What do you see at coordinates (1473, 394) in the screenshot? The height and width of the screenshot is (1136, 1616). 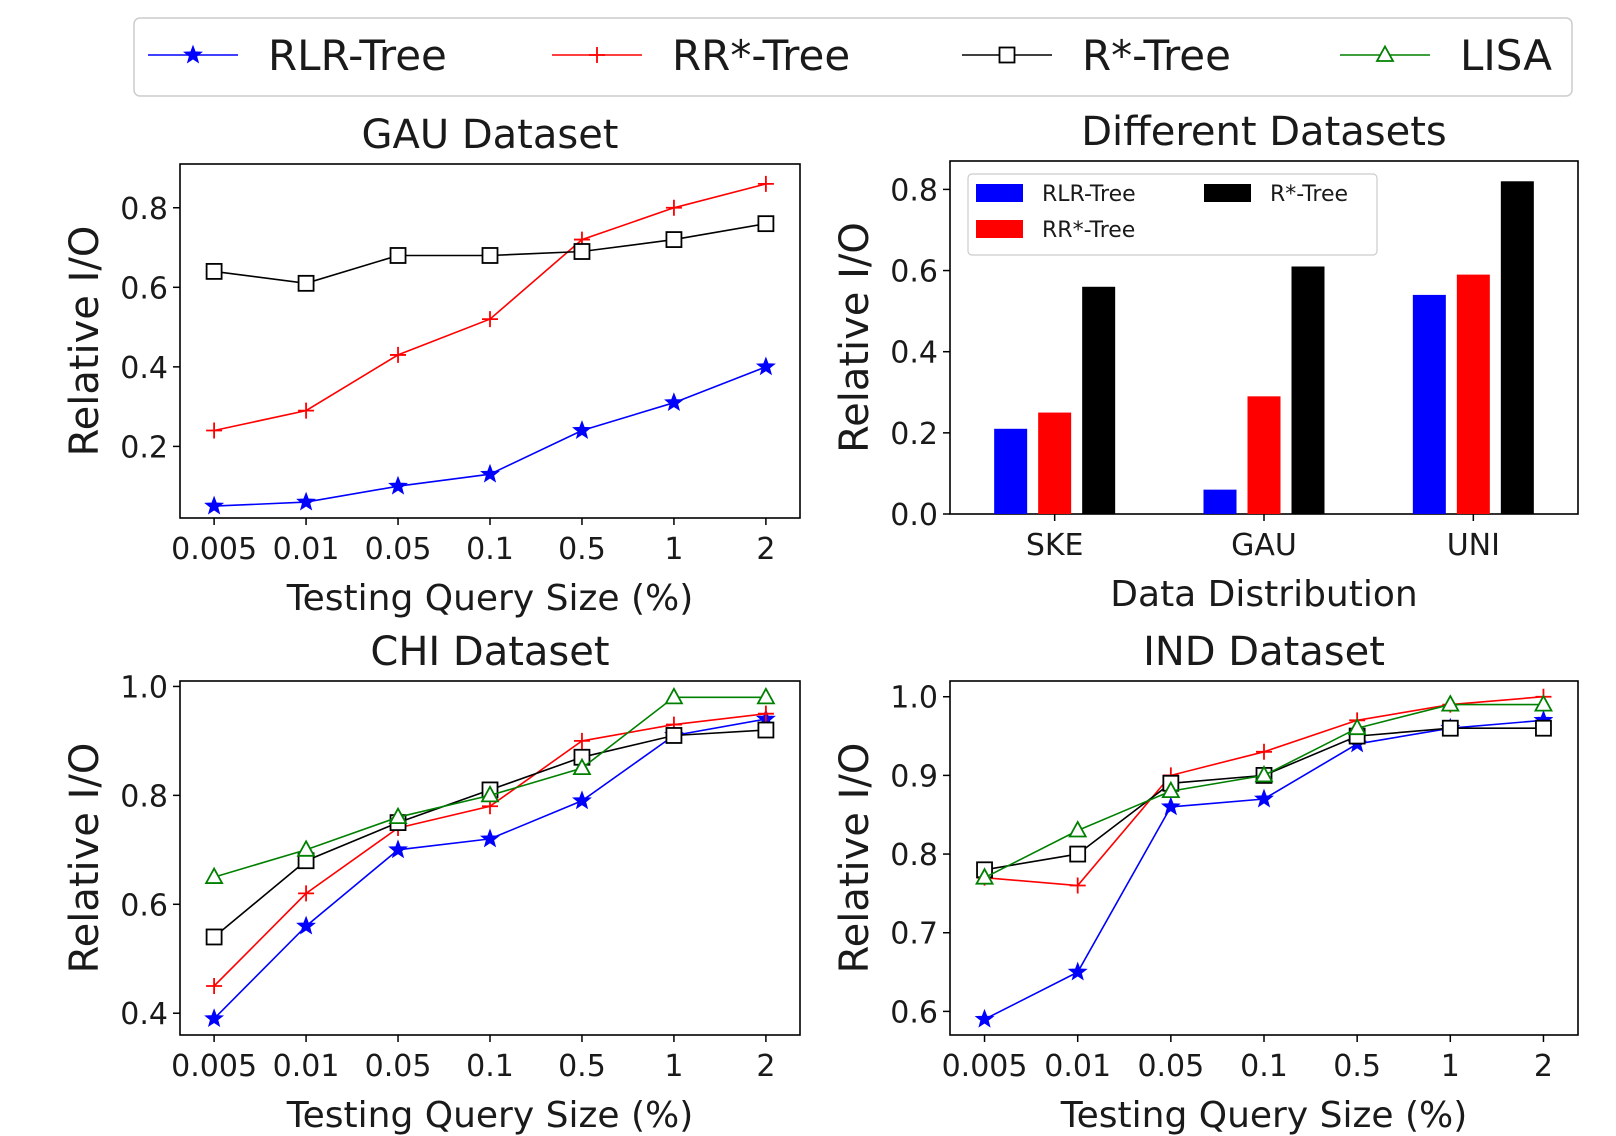 I see `bar-rr-tree-uni` at bounding box center [1473, 394].